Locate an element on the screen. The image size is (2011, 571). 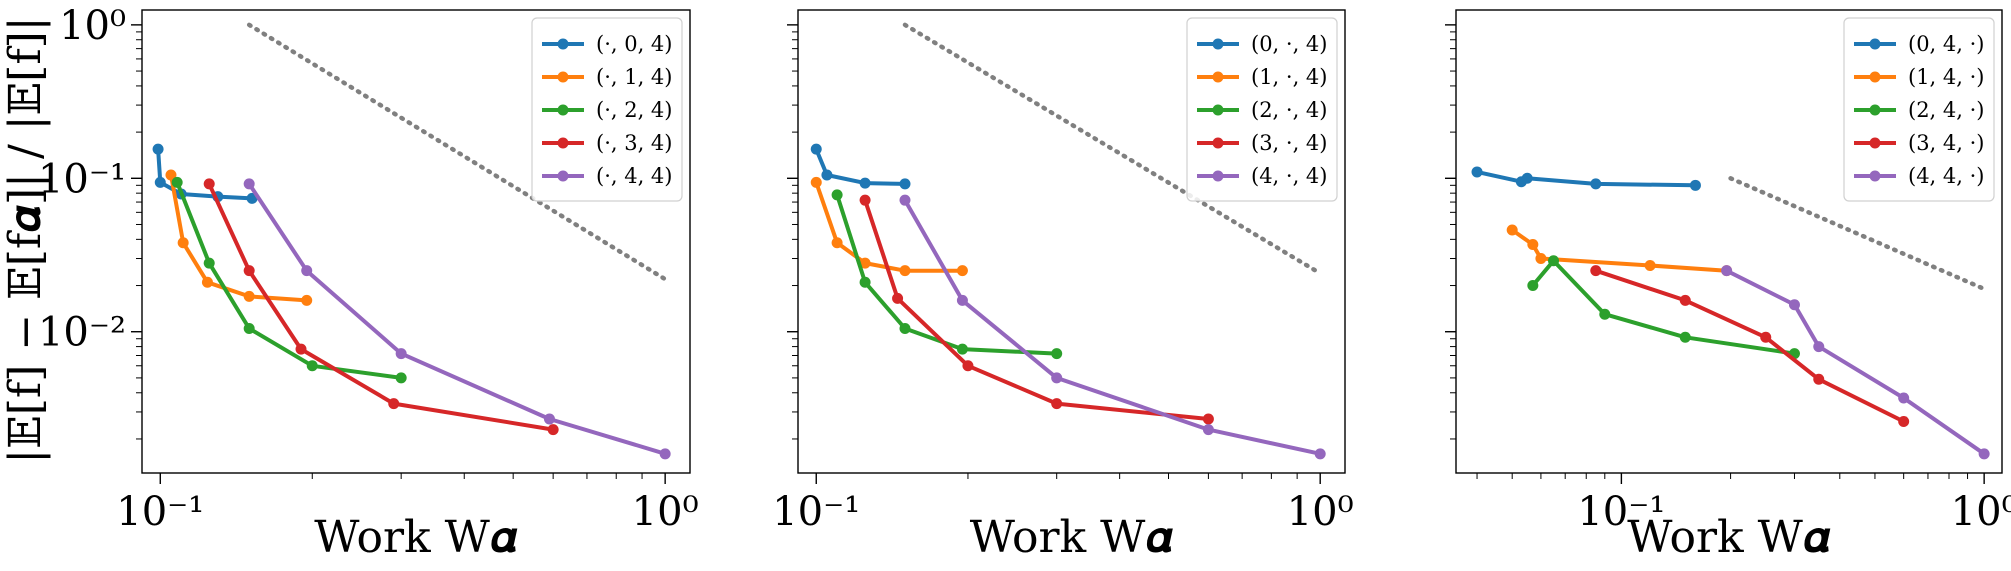
y-tick-label: 10⁻¹ is located at coordinates (82, 179).